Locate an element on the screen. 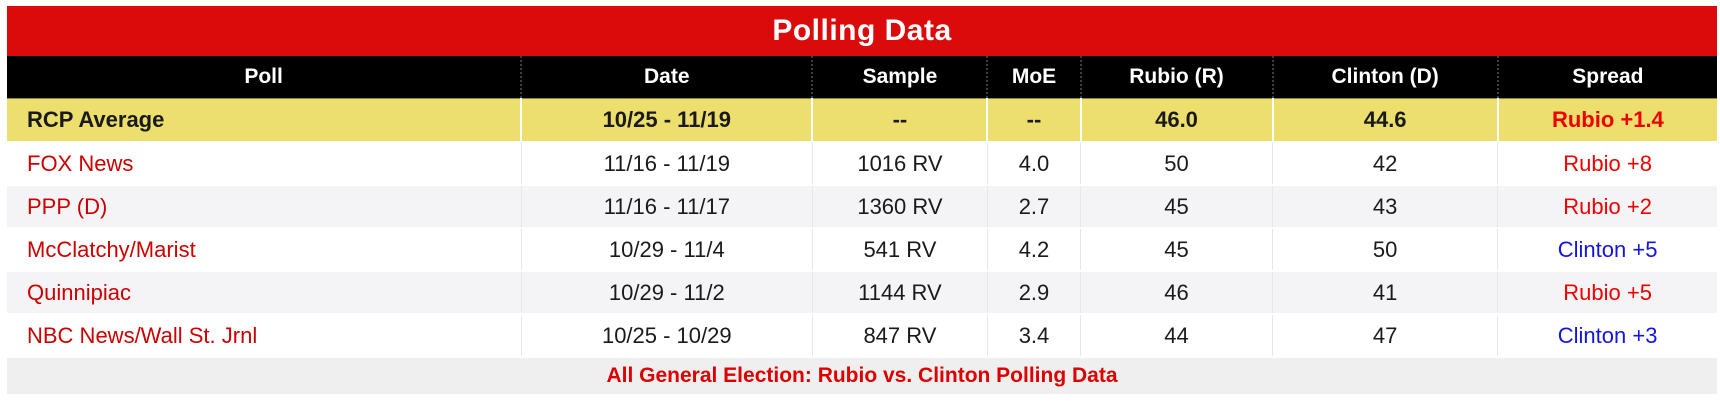 This screenshot has width=1720, height=402. column-header-sample: Sample is located at coordinates (899, 77).